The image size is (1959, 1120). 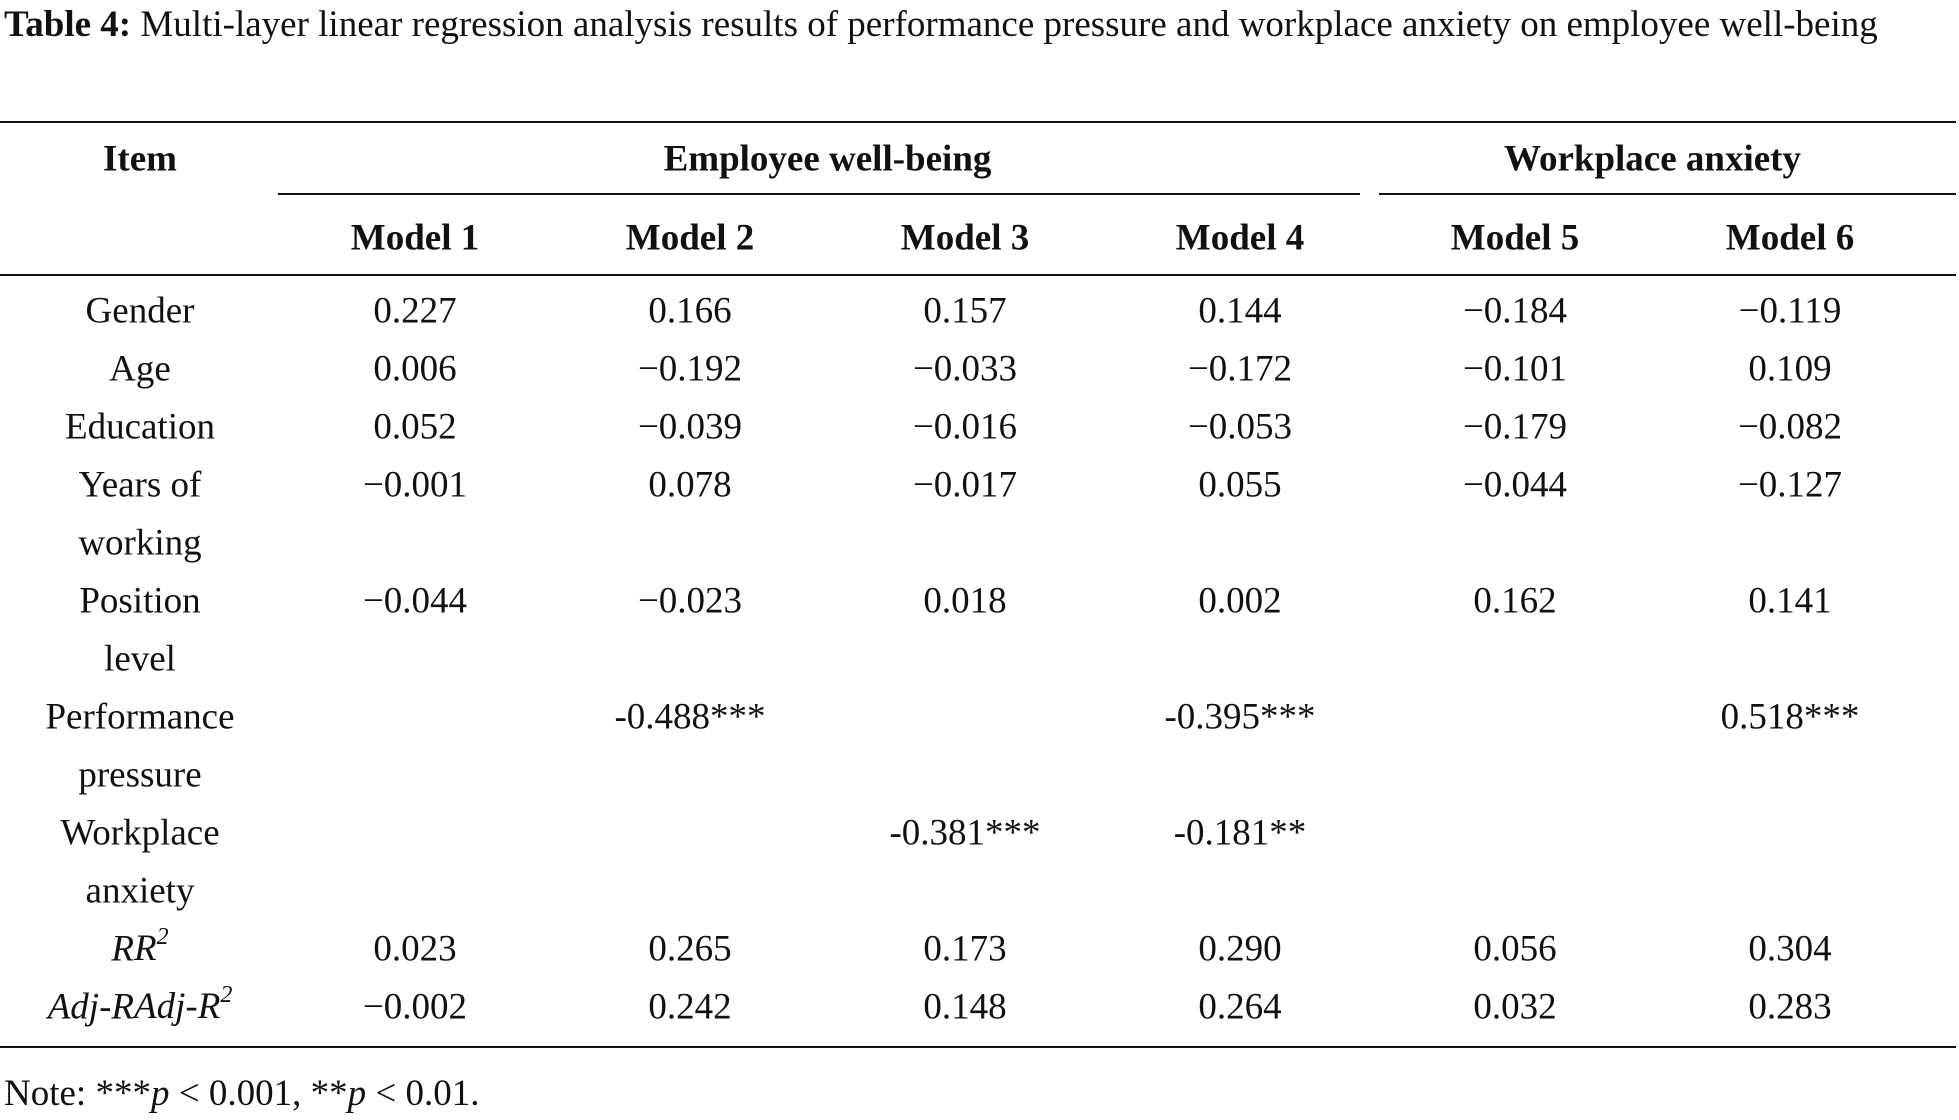 I want to click on cell: -0.488***, so click(x=689, y=716).